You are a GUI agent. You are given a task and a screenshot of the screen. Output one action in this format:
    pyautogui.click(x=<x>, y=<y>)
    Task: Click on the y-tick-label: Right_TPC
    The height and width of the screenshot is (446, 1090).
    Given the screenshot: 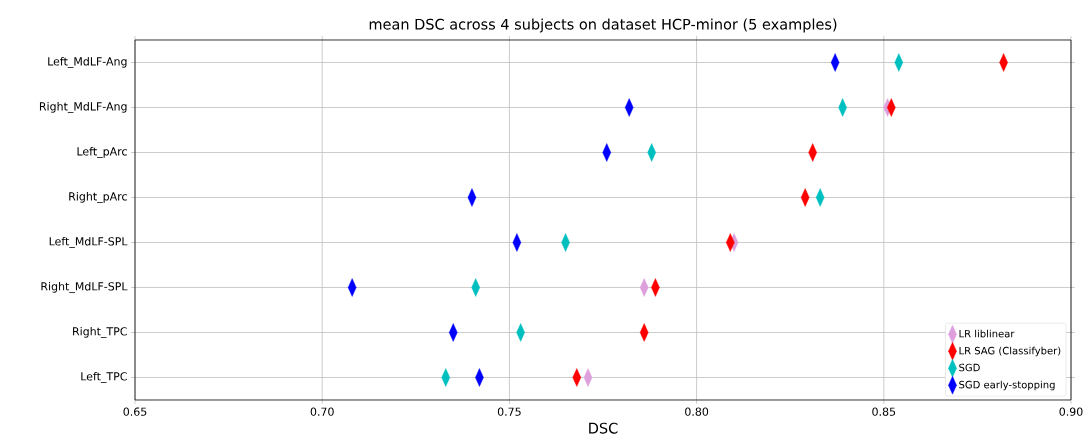 What is the action you would take?
    pyautogui.click(x=100, y=332)
    